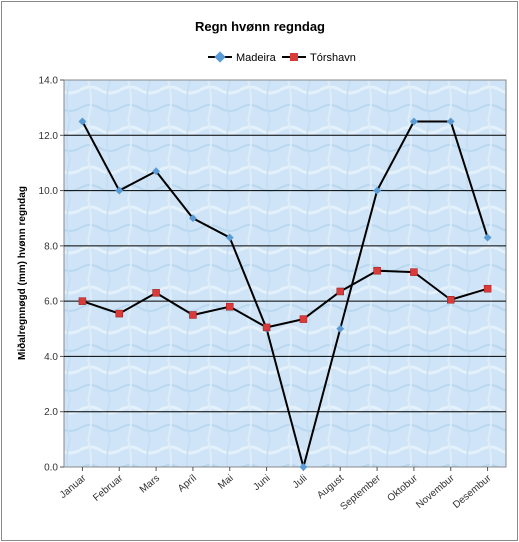 This screenshot has height=542, width=519. I want to click on x-tick-label: Januar, so click(73, 486).